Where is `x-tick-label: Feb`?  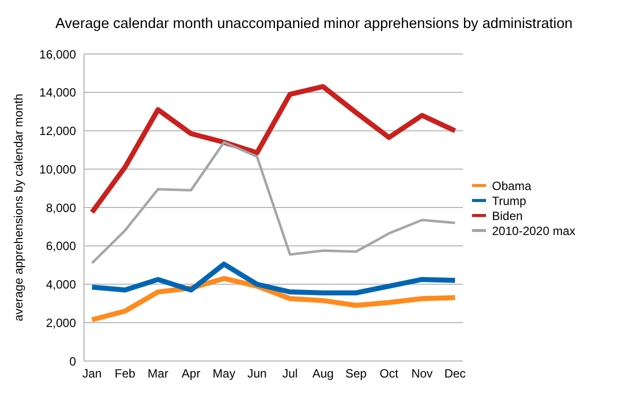
x-tick-label: Feb is located at coordinates (125, 373).